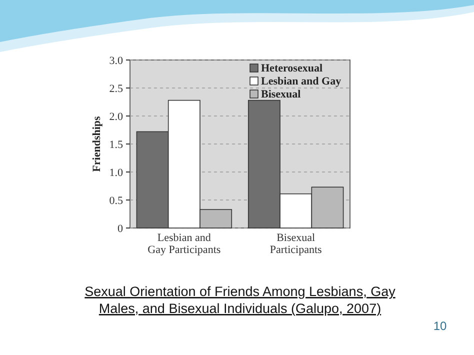 This screenshot has width=474, height=355. What do you see at coordinates (240, 300) in the screenshot?
I see `text: Sexual Orientation of Friends Among Lesbians, Gay Males, and Bisexual Individuals (Galupo, 2007)` at bounding box center [240, 300].